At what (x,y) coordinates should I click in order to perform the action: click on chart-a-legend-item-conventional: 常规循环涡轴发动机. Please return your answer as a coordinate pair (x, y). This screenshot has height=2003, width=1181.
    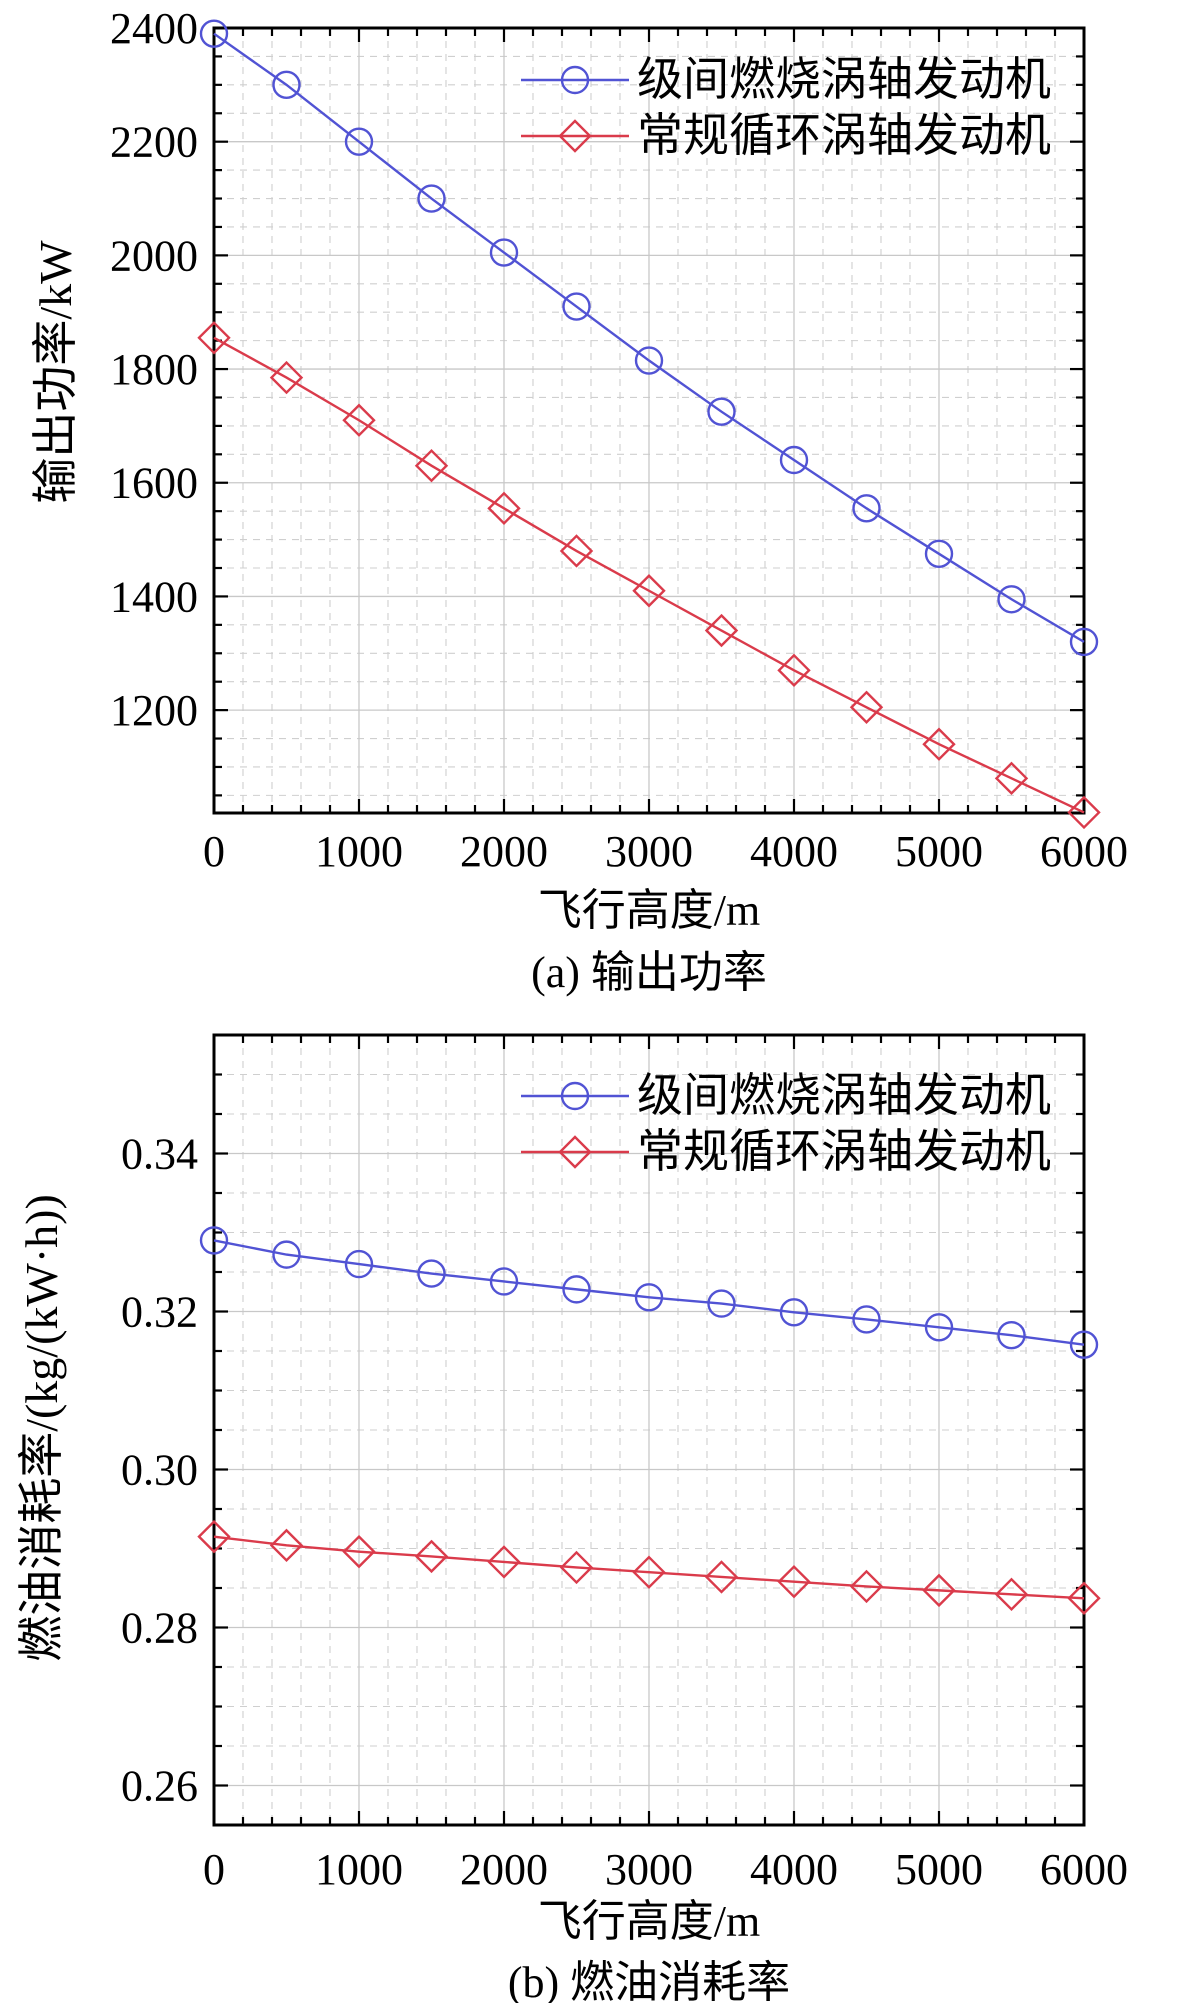
    Looking at the image, I should click on (785, 136).